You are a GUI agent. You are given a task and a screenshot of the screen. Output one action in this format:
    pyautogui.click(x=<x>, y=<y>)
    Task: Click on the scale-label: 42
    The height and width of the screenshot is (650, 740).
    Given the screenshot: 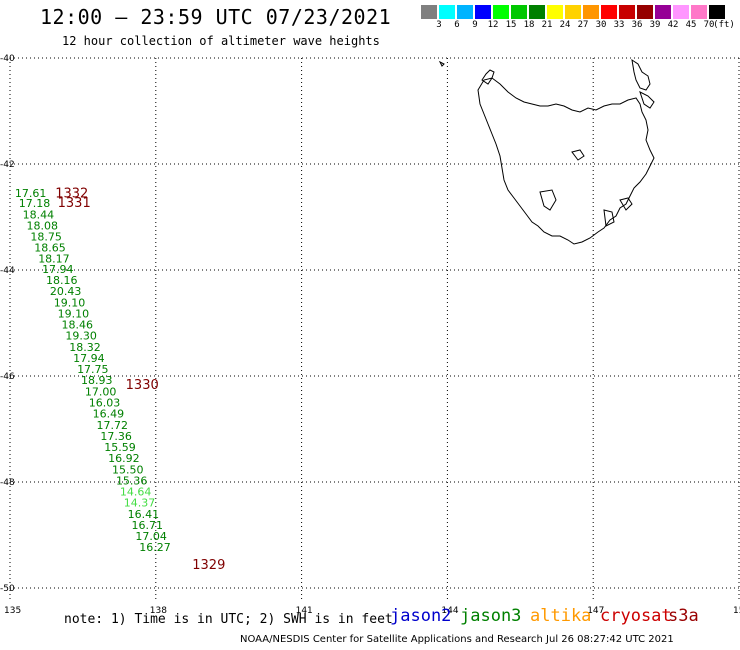 What is the action you would take?
    pyautogui.click(x=673, y=25)
    